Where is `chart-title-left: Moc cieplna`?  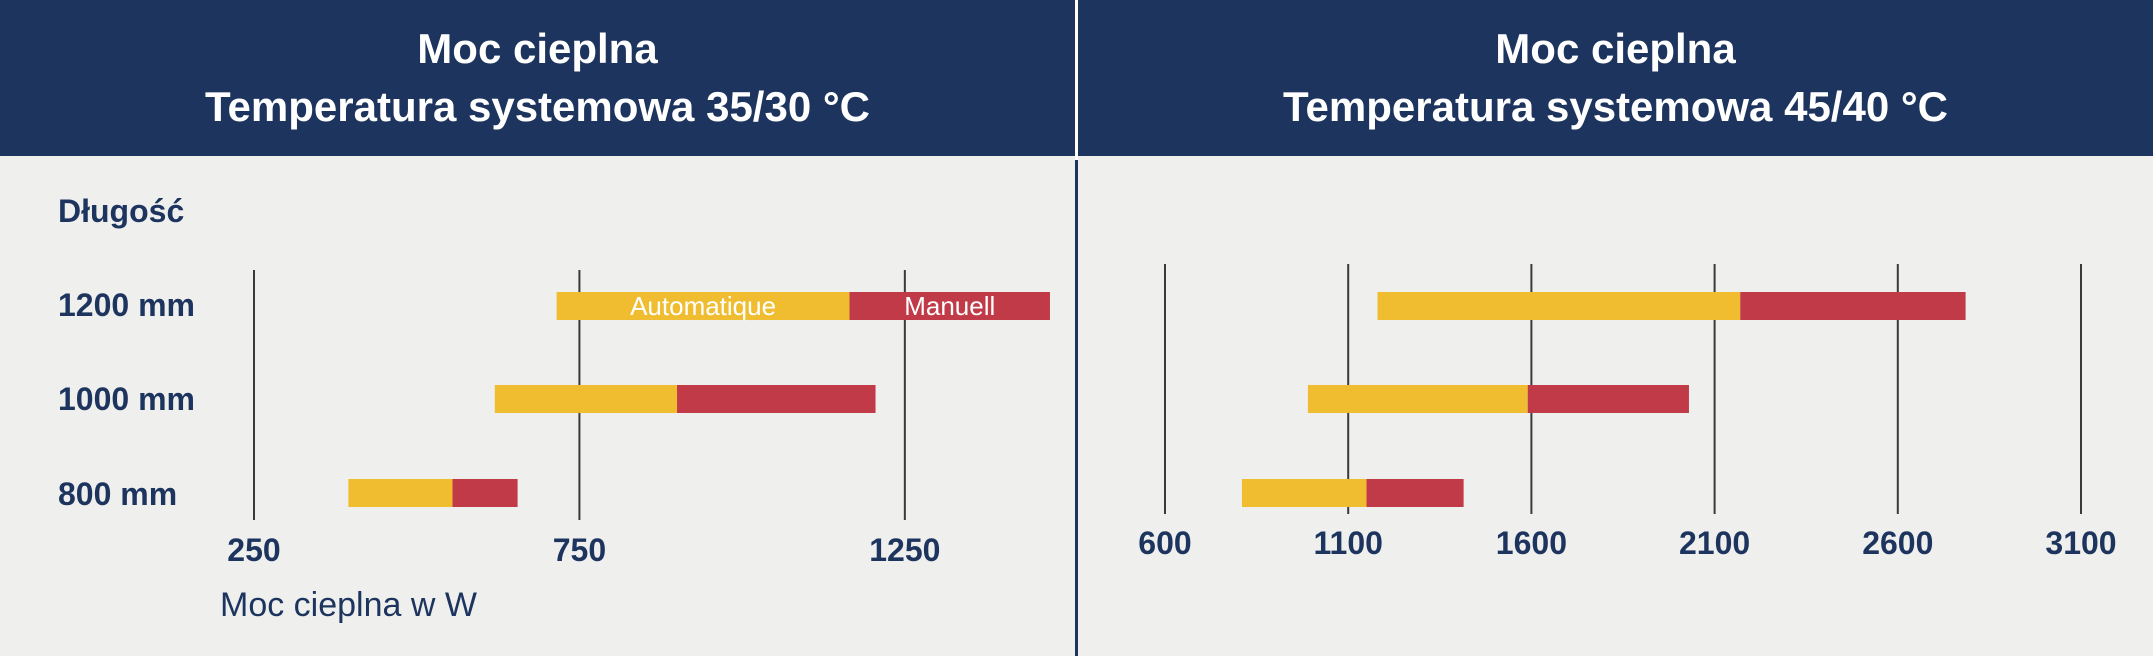
chart-title-left: Moc cieplna is located at coordinates (537, 48).